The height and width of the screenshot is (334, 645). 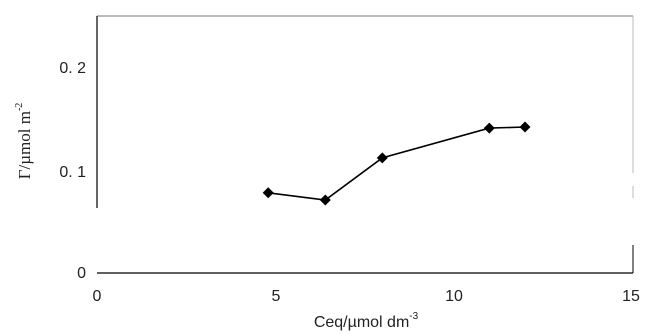 I want to click on x-tick-label-15: 15, so click(x=631, y=296).